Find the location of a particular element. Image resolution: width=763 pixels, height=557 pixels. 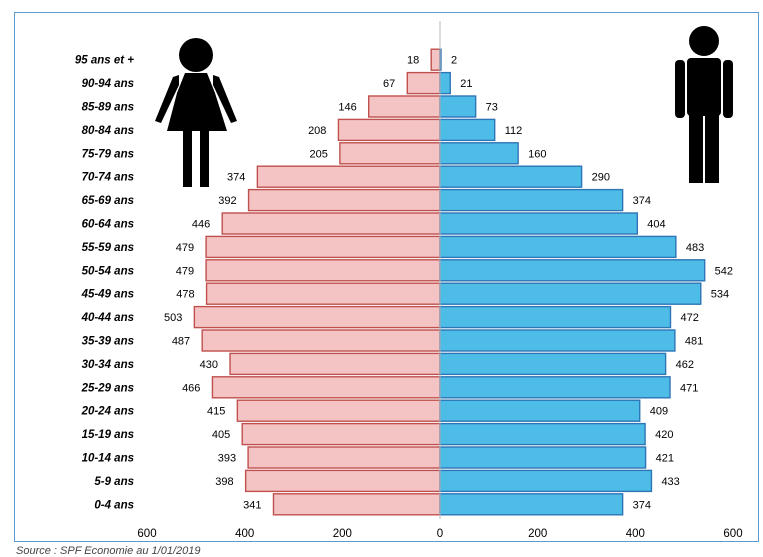

category-label: 20-24 ans is located at coordinates (107, 412).